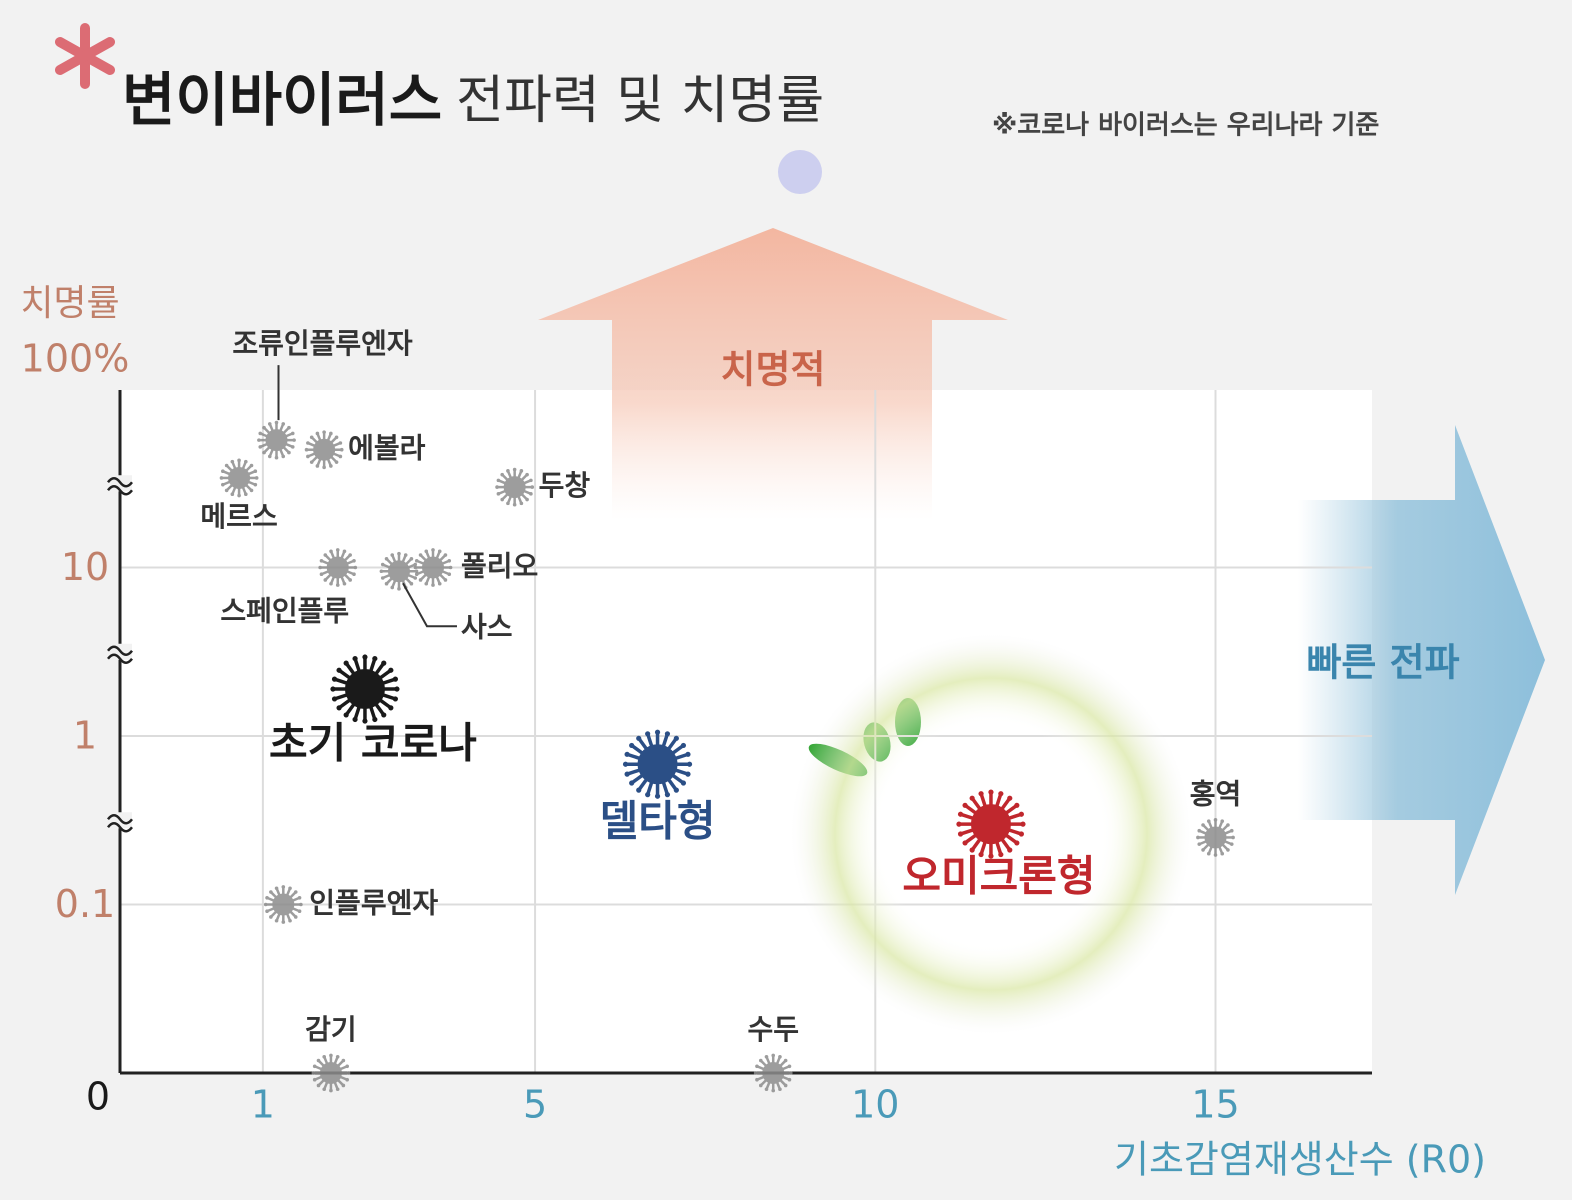 This screenshot has height=1200, width=1572. Describe the element at coordinates (263, 1105) in the screenshot. I see `x-tick-label: 1` at that location.